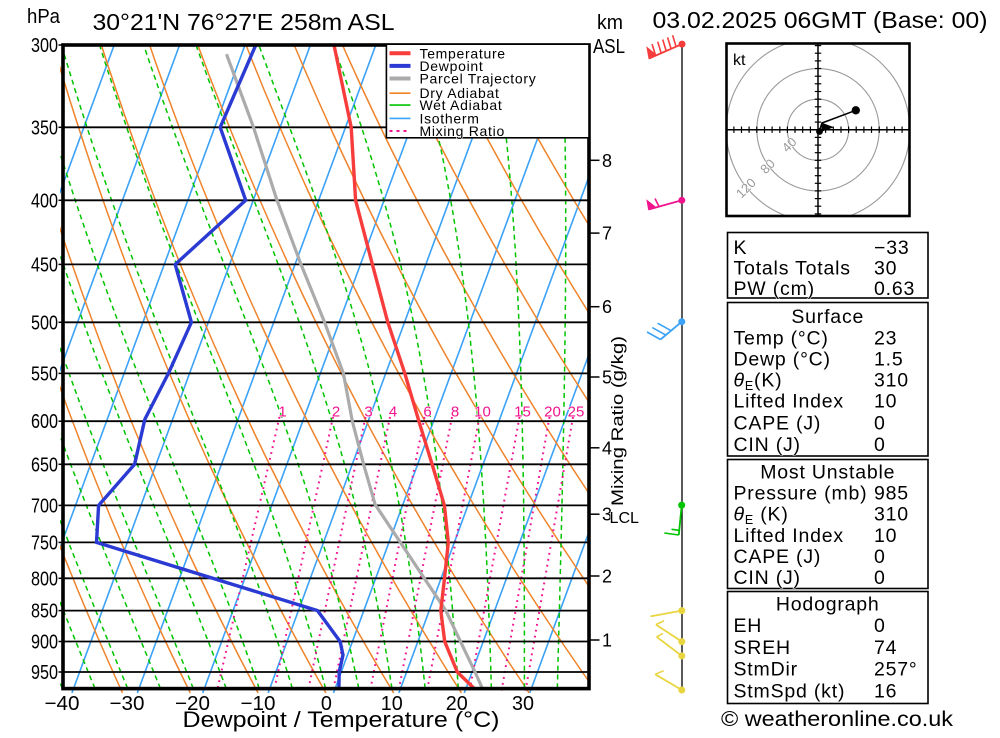 Image resolution: width=1000 pixels, height=738 pixels. What do you see at coordinates (837, 719) in the screenshot?
I see `svg-text: © weatheronline.co.uk` at bounding box center [837, 719].